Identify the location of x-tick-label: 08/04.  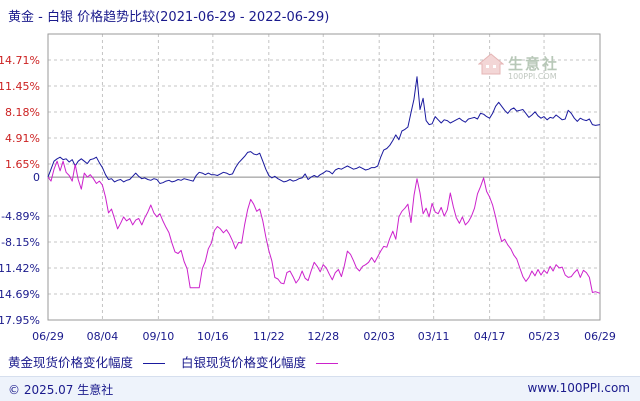
(103, 336).